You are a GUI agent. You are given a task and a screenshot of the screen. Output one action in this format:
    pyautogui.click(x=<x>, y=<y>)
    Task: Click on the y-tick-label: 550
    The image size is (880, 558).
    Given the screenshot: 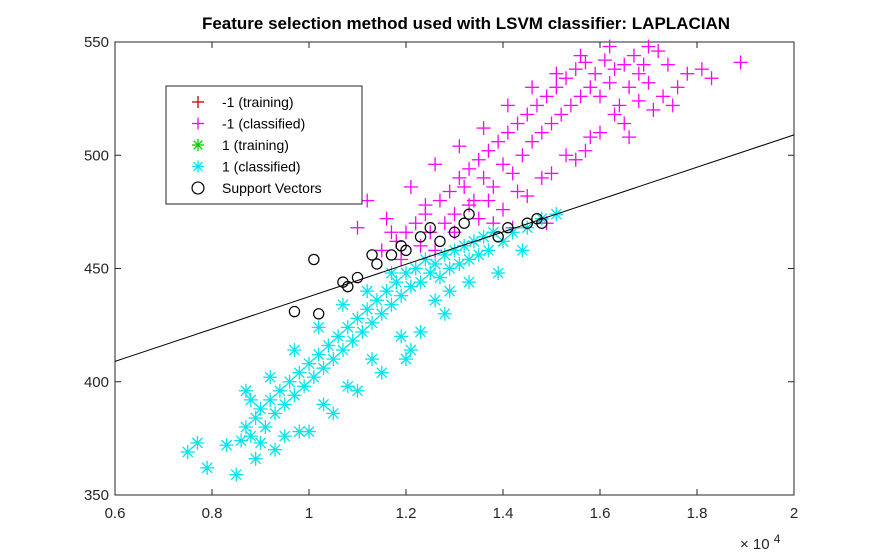 What is the action you would take?
    pyautogui.click(x=96, y=42)
    